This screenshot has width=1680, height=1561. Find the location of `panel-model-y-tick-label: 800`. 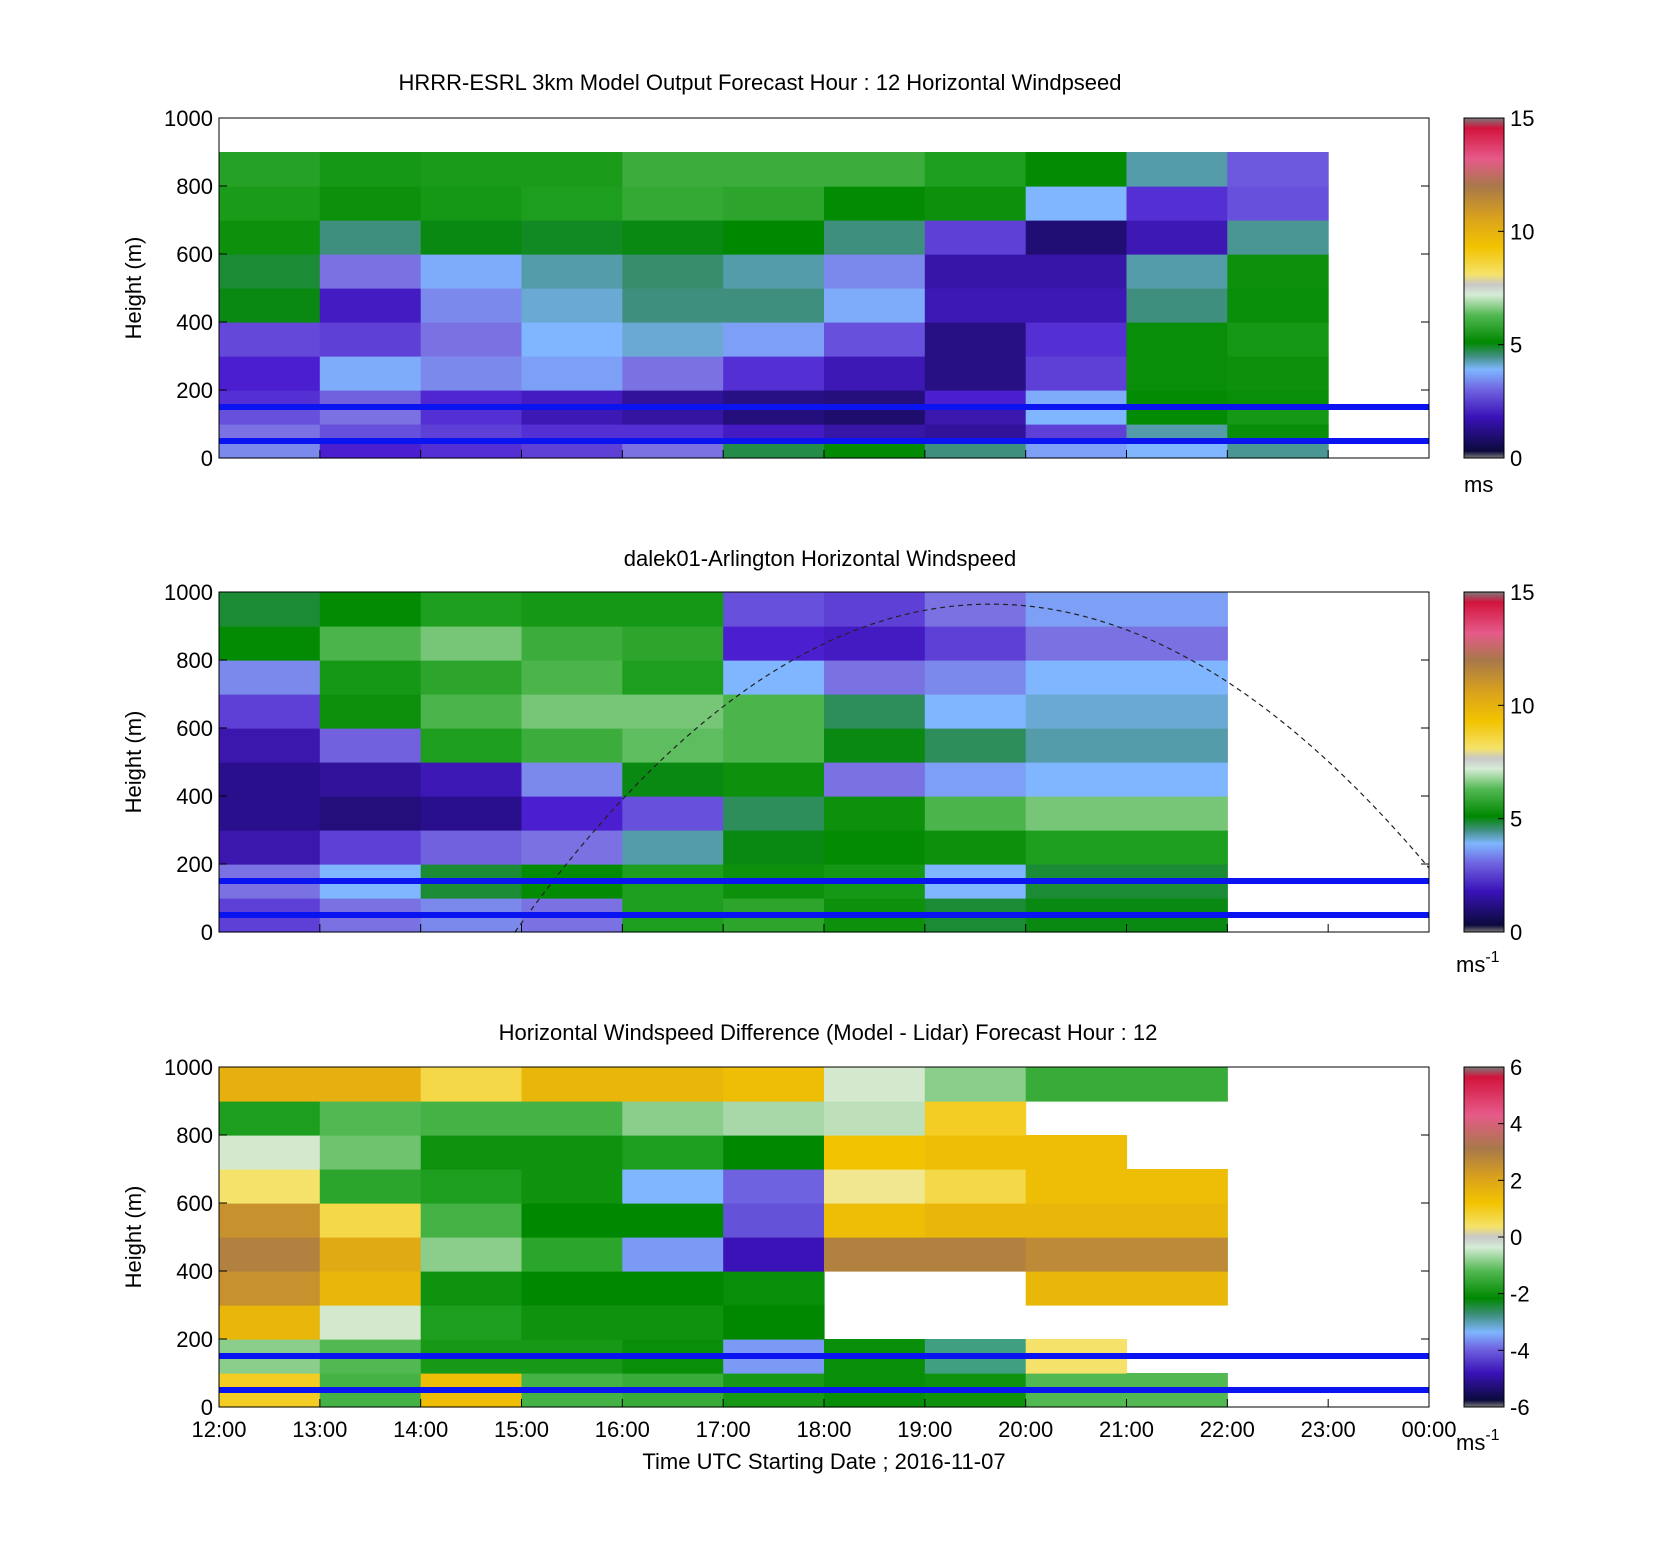

panel-model-y-tick-label: 800 is located at coordinates (194, 186).